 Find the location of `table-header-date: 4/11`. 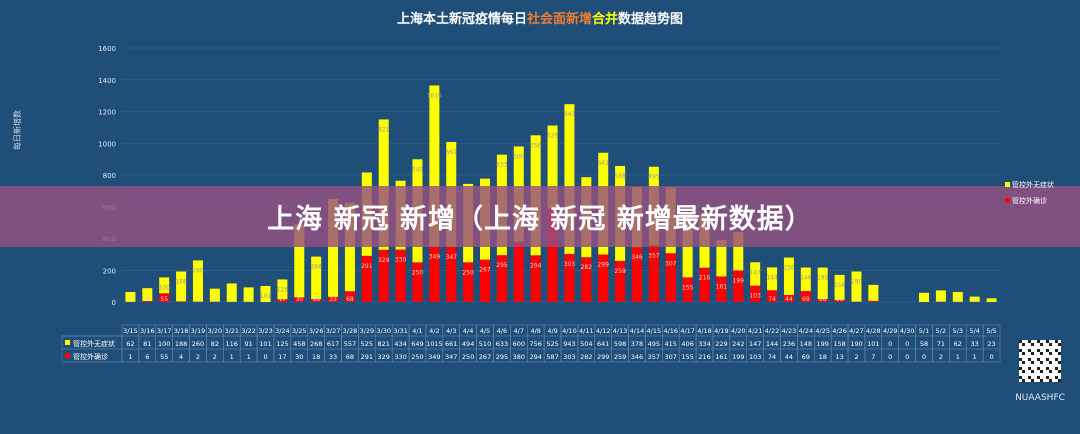

table-header-date: 4/11 is located at coordinates (586, 331).